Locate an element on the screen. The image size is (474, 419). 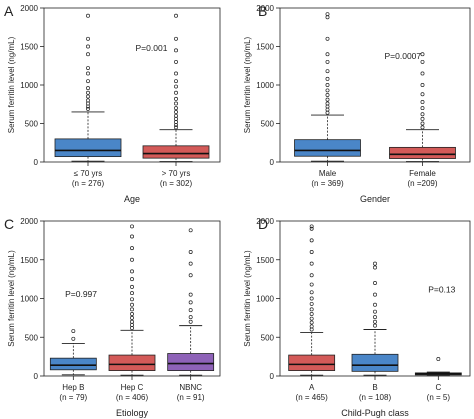
box--70-yrs: ≤ 70 yrs(n = 276) is located at coordinates (88, 100).